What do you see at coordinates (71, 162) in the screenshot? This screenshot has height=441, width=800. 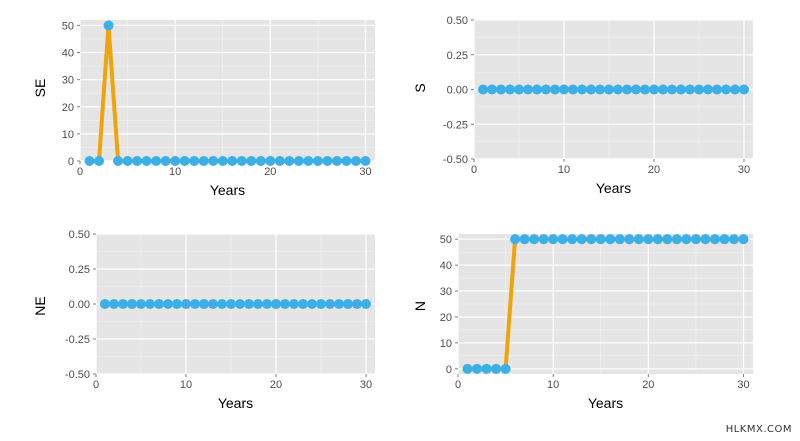 I see `y-tick-label: 0` at bounding box center [71, 162].